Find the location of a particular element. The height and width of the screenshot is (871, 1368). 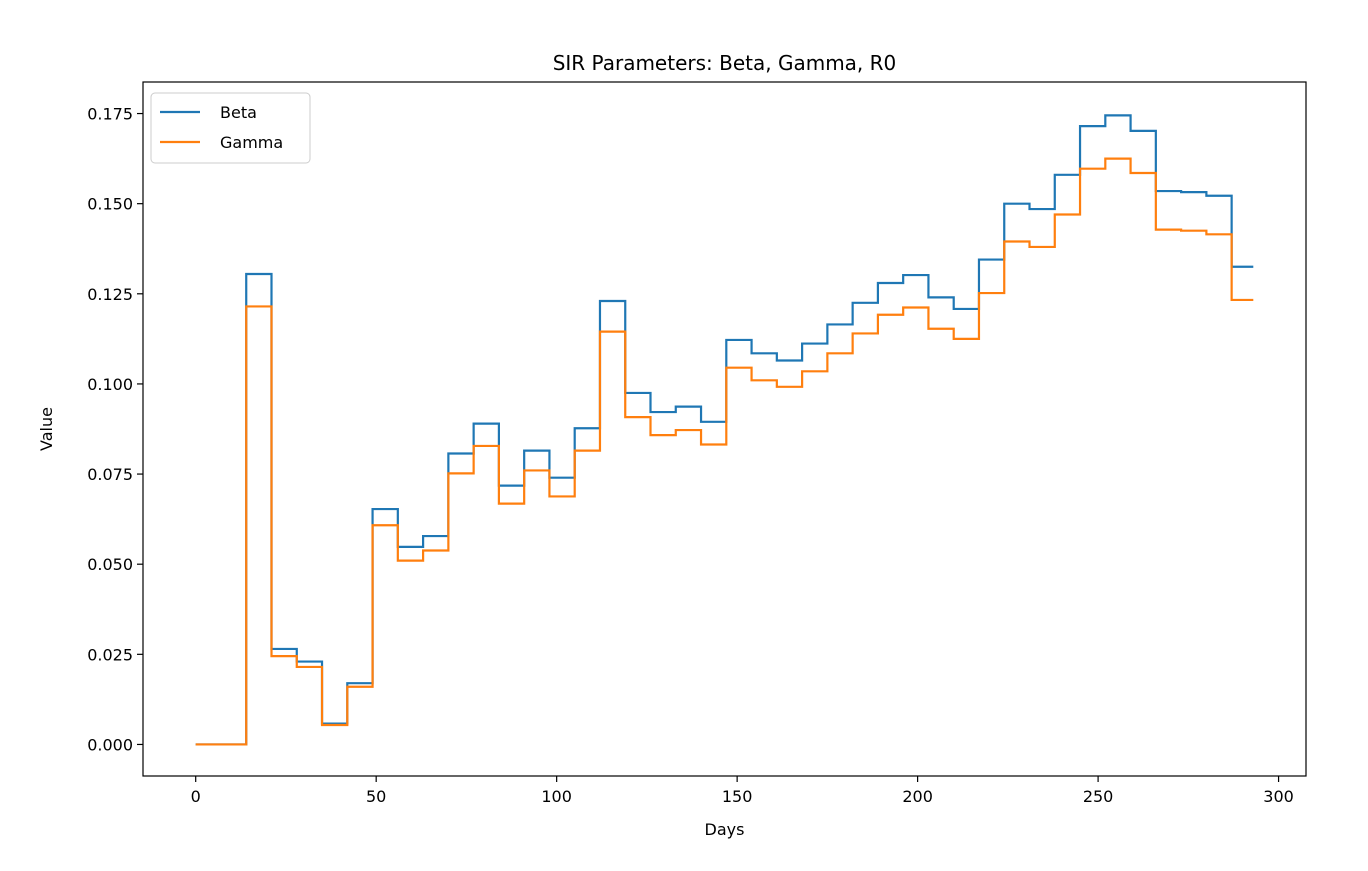

x-tick-label: 250 is located at coordinates (1098, 796).